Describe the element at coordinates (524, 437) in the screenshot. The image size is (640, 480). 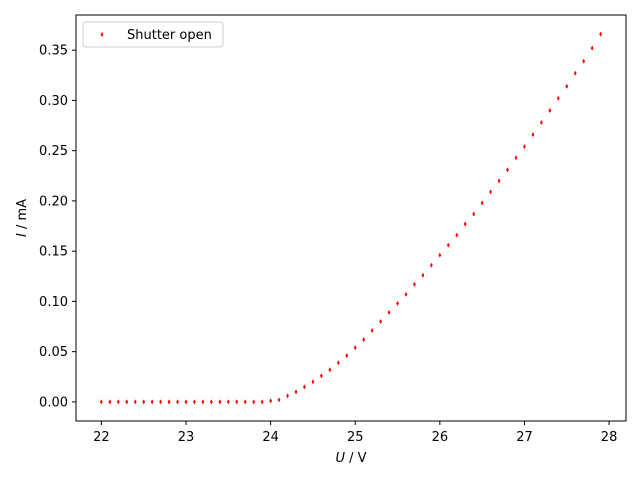
I see `x-tick-label: 27` at that location.